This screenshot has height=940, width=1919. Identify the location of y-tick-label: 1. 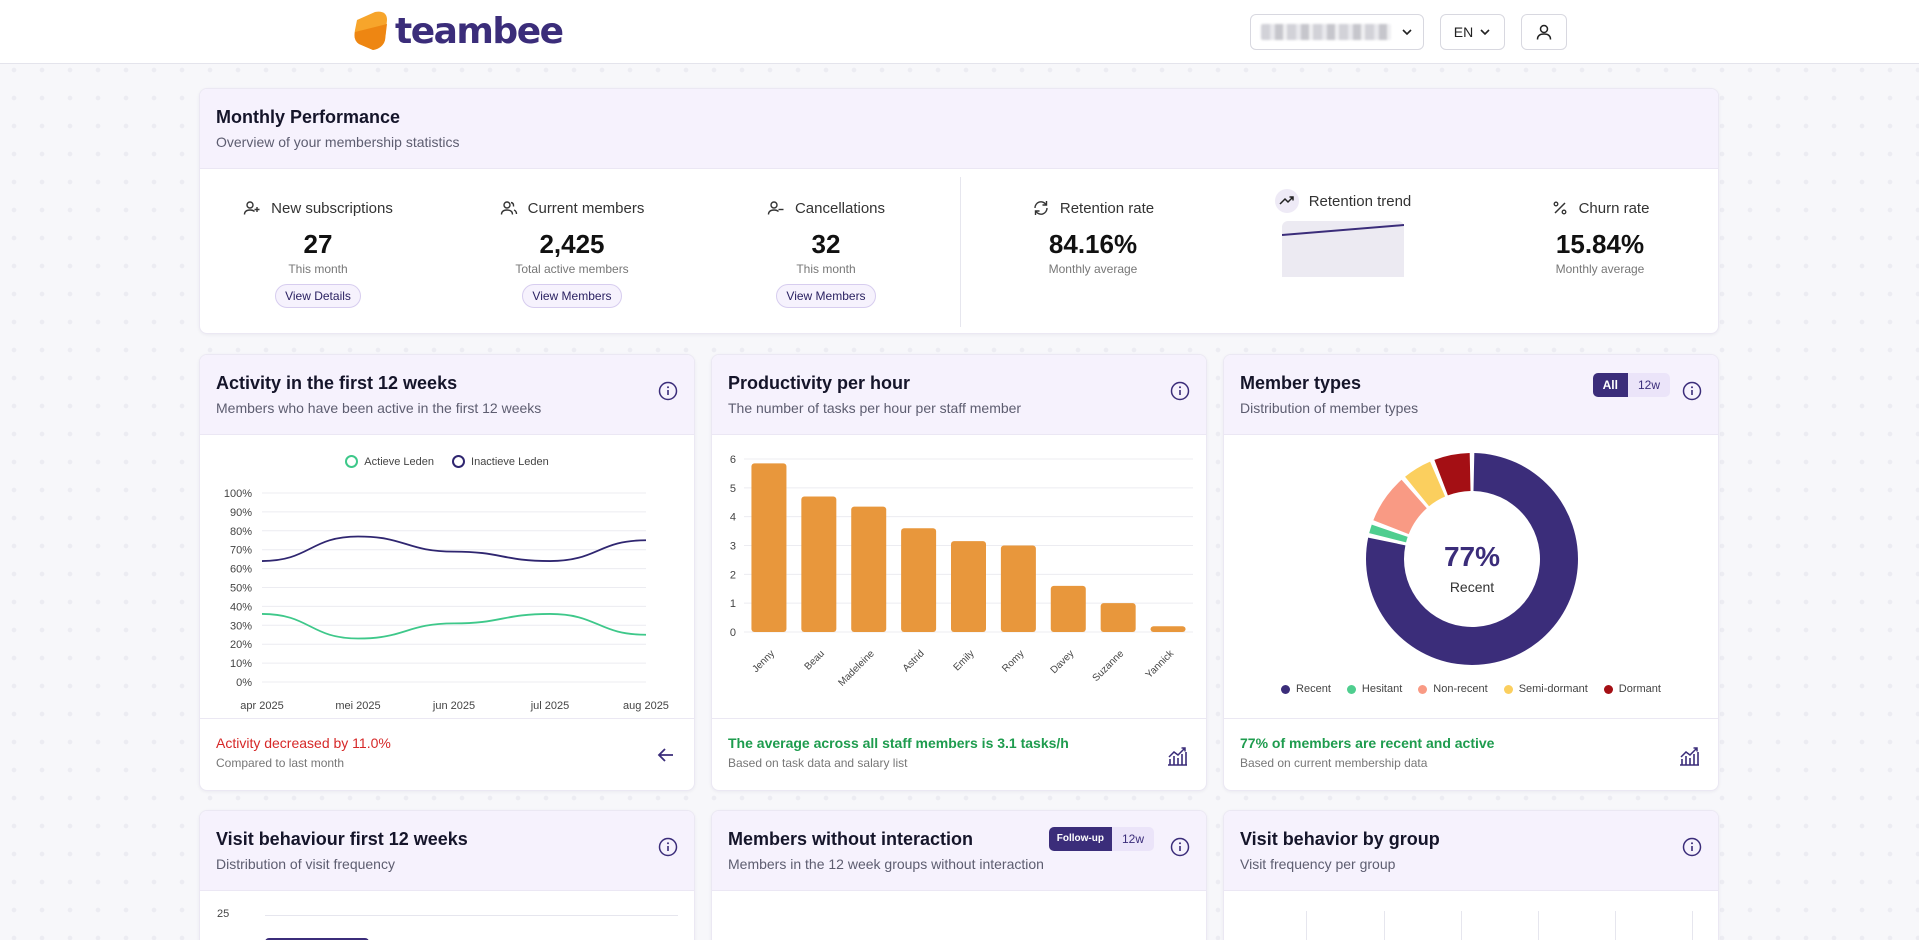
(733, 604).